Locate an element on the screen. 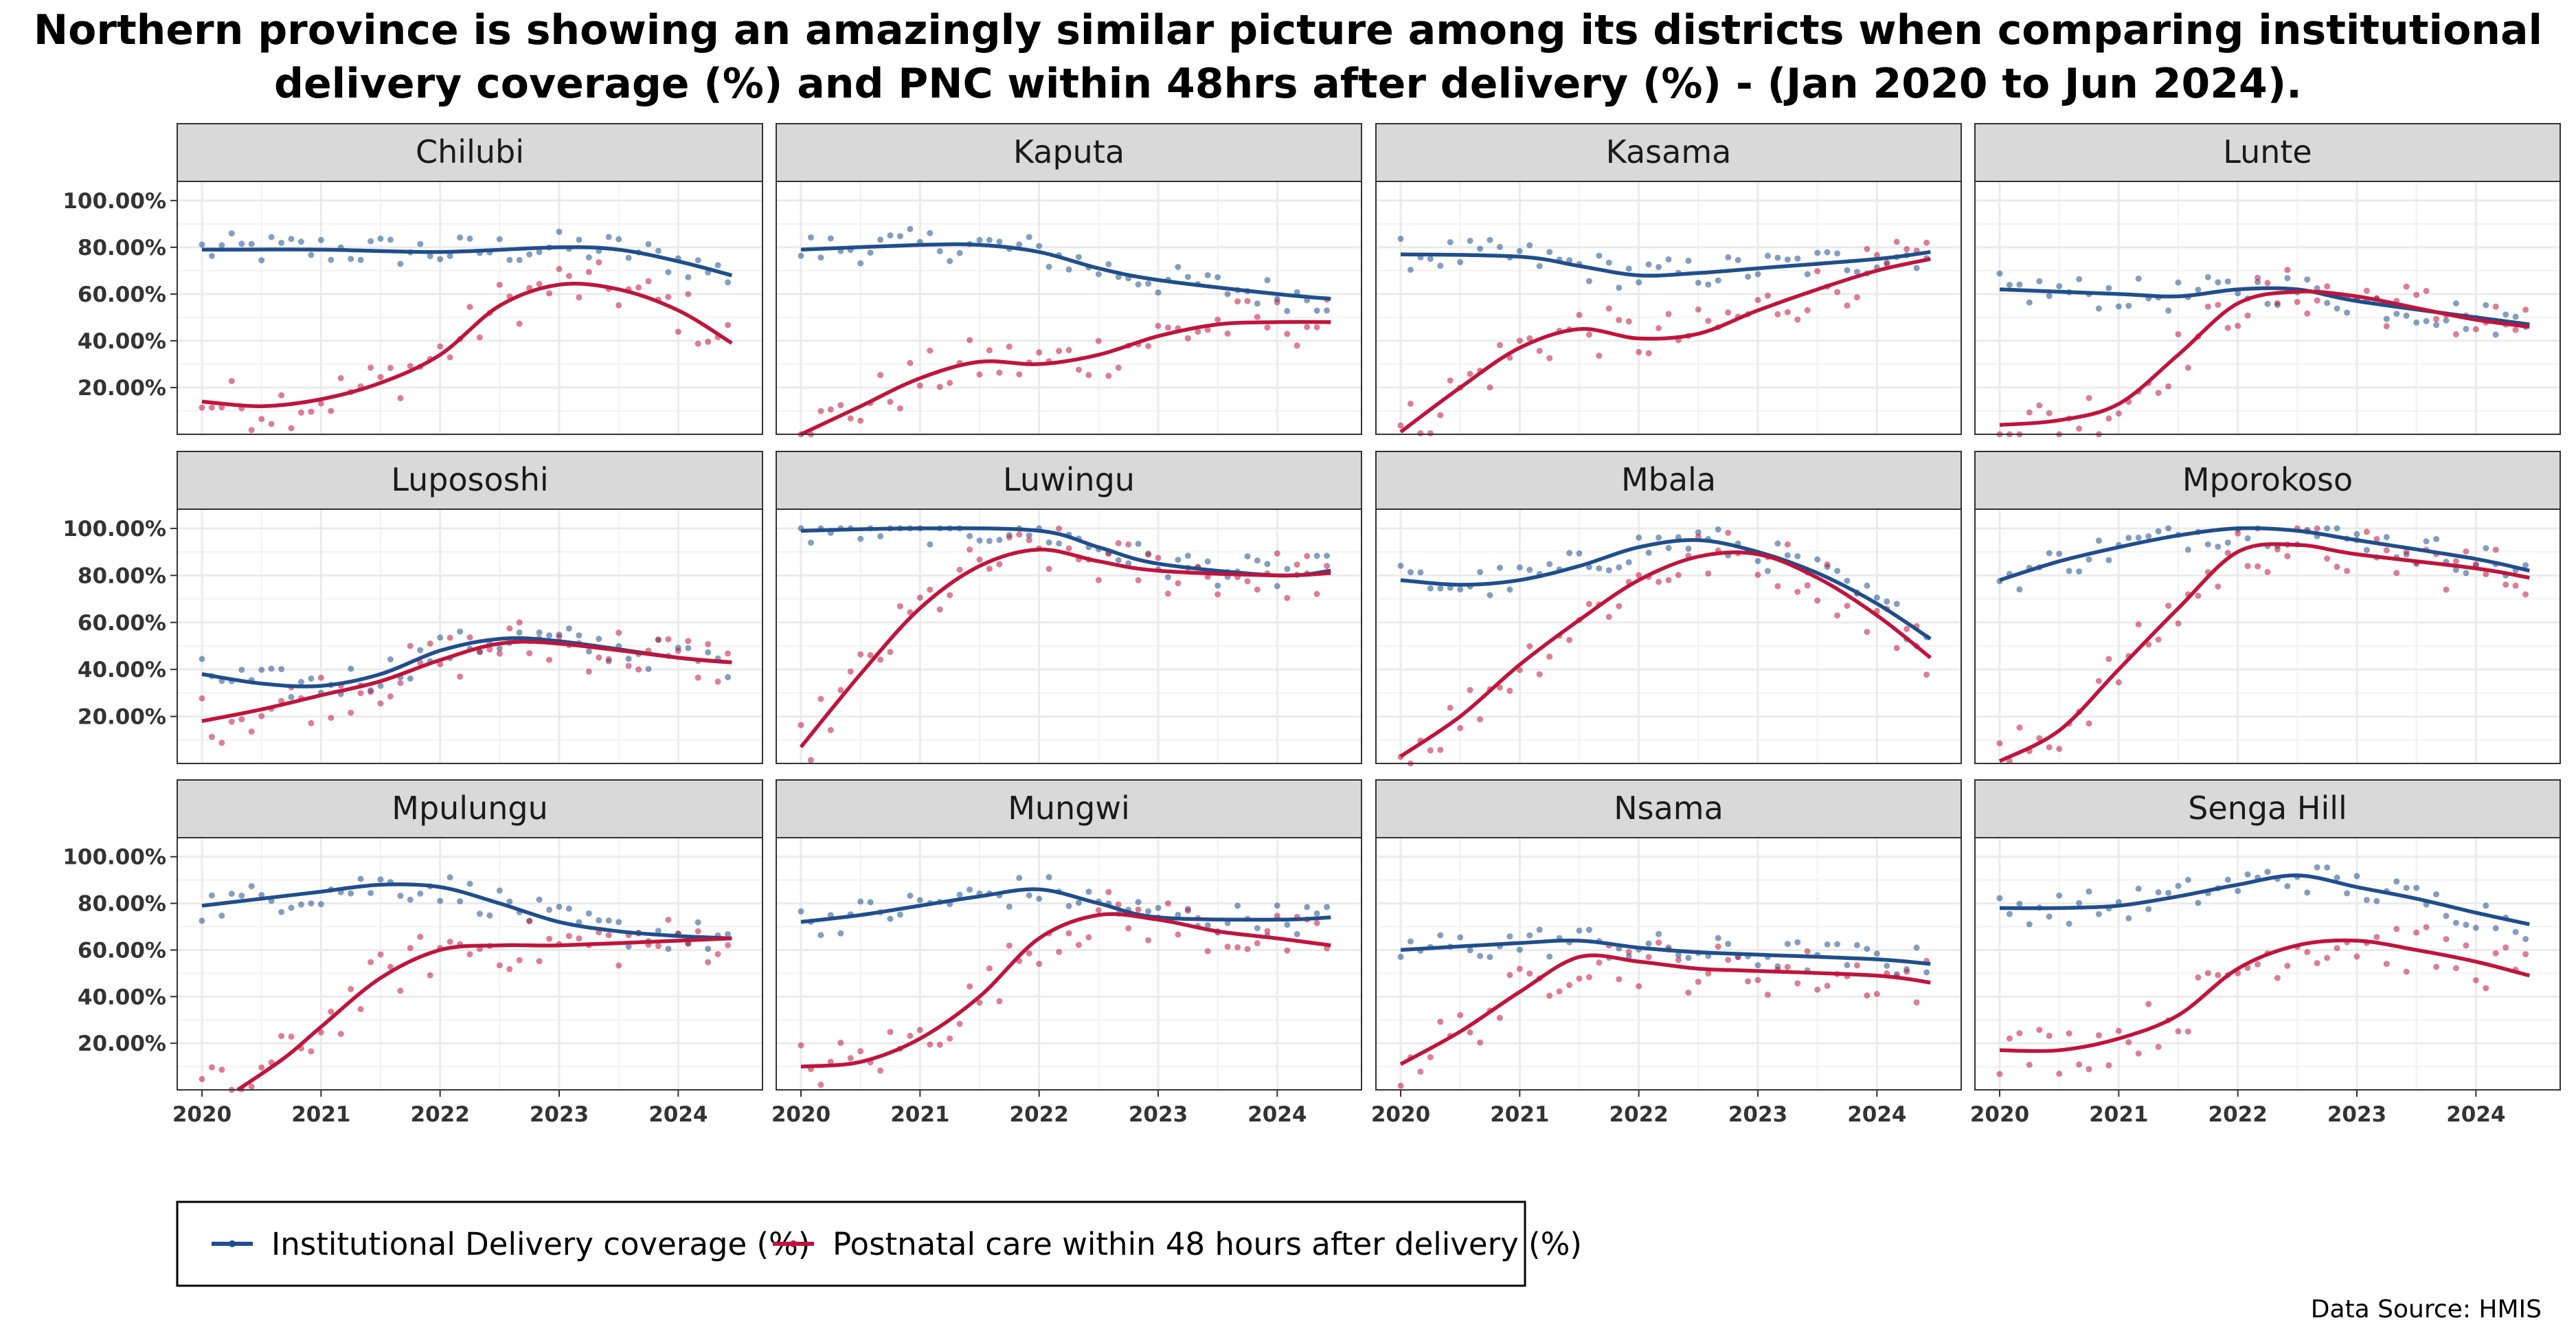 The image size is (2576, 1340). y-tick-label: 80.00% is located at coordinates (122, 248).